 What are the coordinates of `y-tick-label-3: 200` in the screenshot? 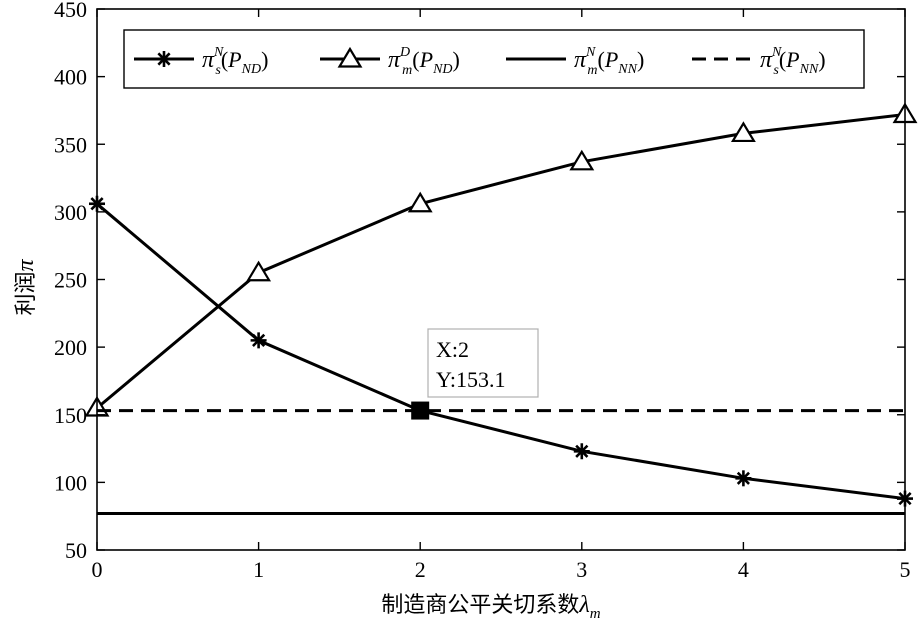 It's located at (70, 347).